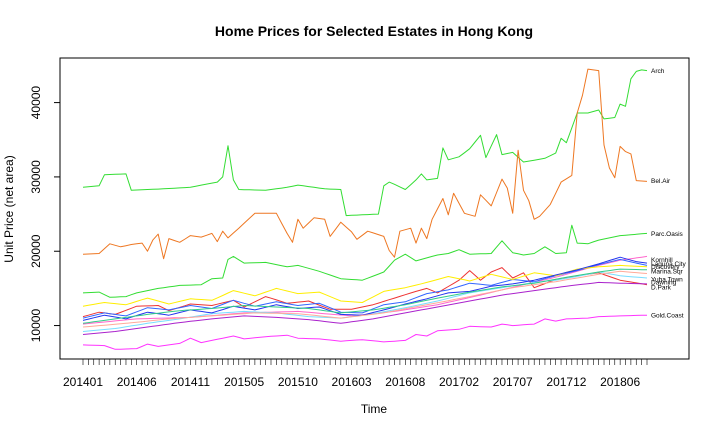  Describe the element at coordinates (661, 287) in the screenshot. I see `end-label: D.Park` at that location.